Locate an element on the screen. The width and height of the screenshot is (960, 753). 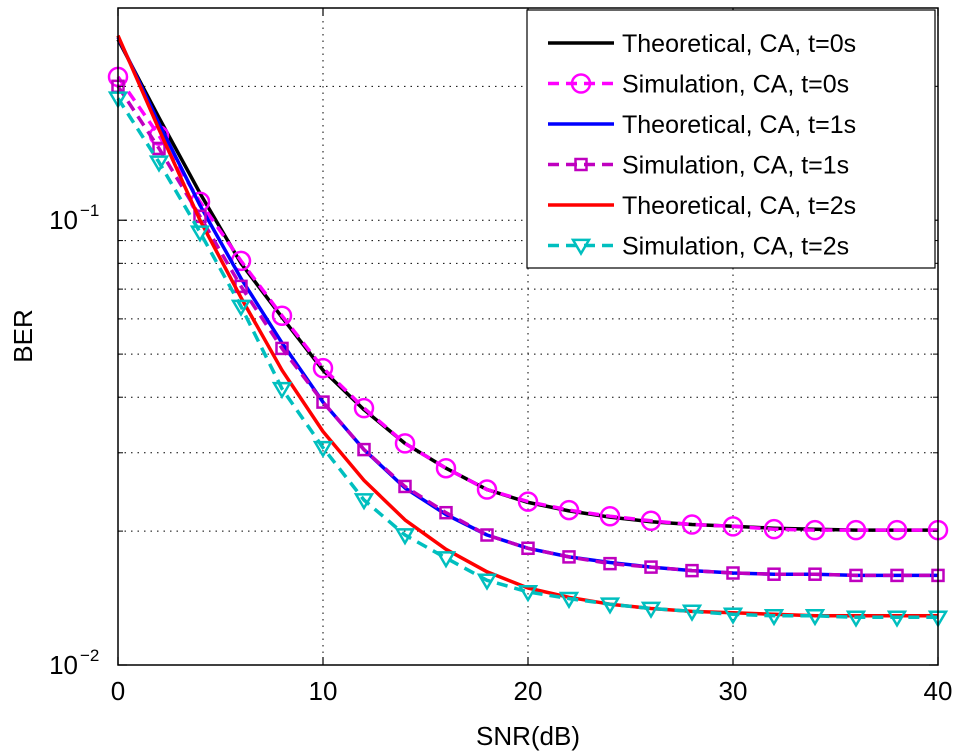
y-axis-label: BER is located at coordinates (23, 335).